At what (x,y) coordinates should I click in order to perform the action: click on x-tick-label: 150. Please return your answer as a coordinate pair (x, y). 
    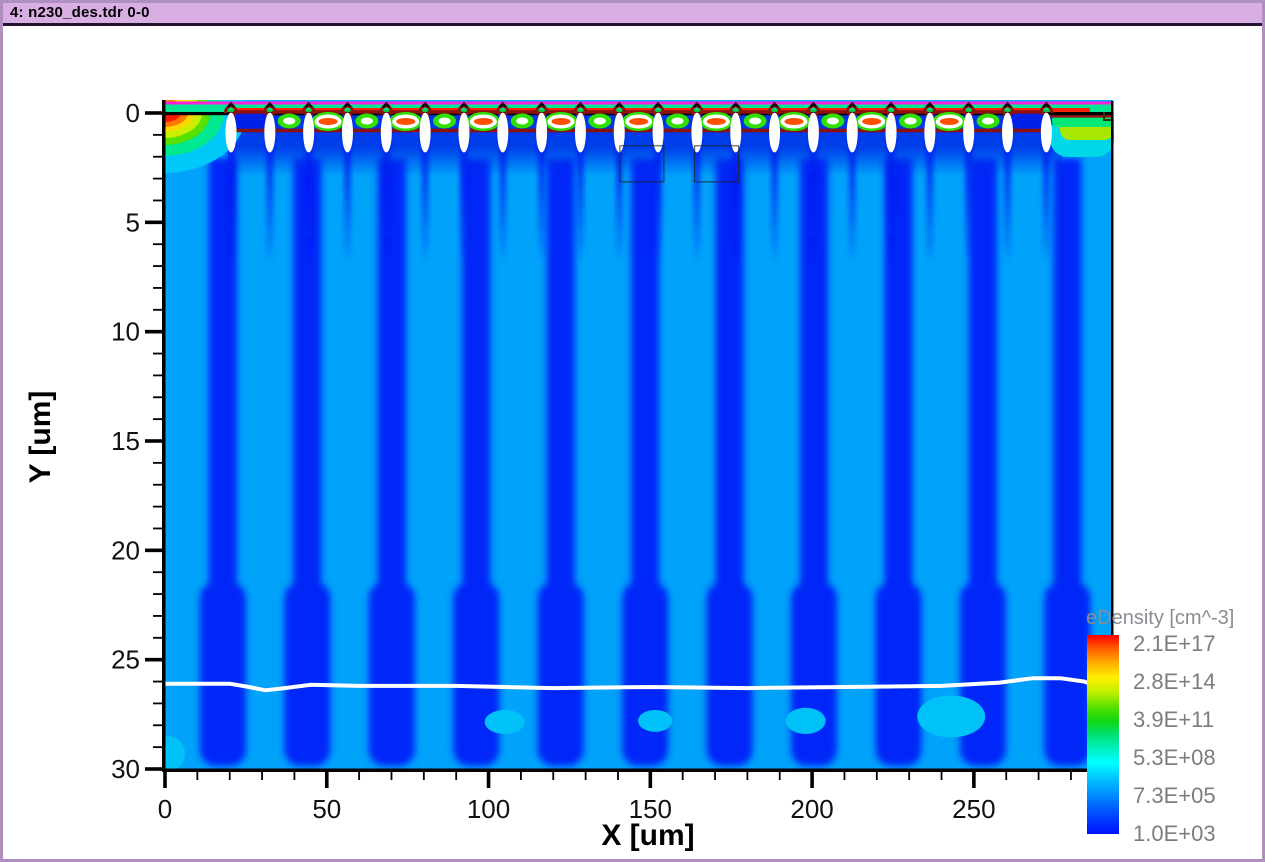
    Looking at the image, I should click on (650, 809).